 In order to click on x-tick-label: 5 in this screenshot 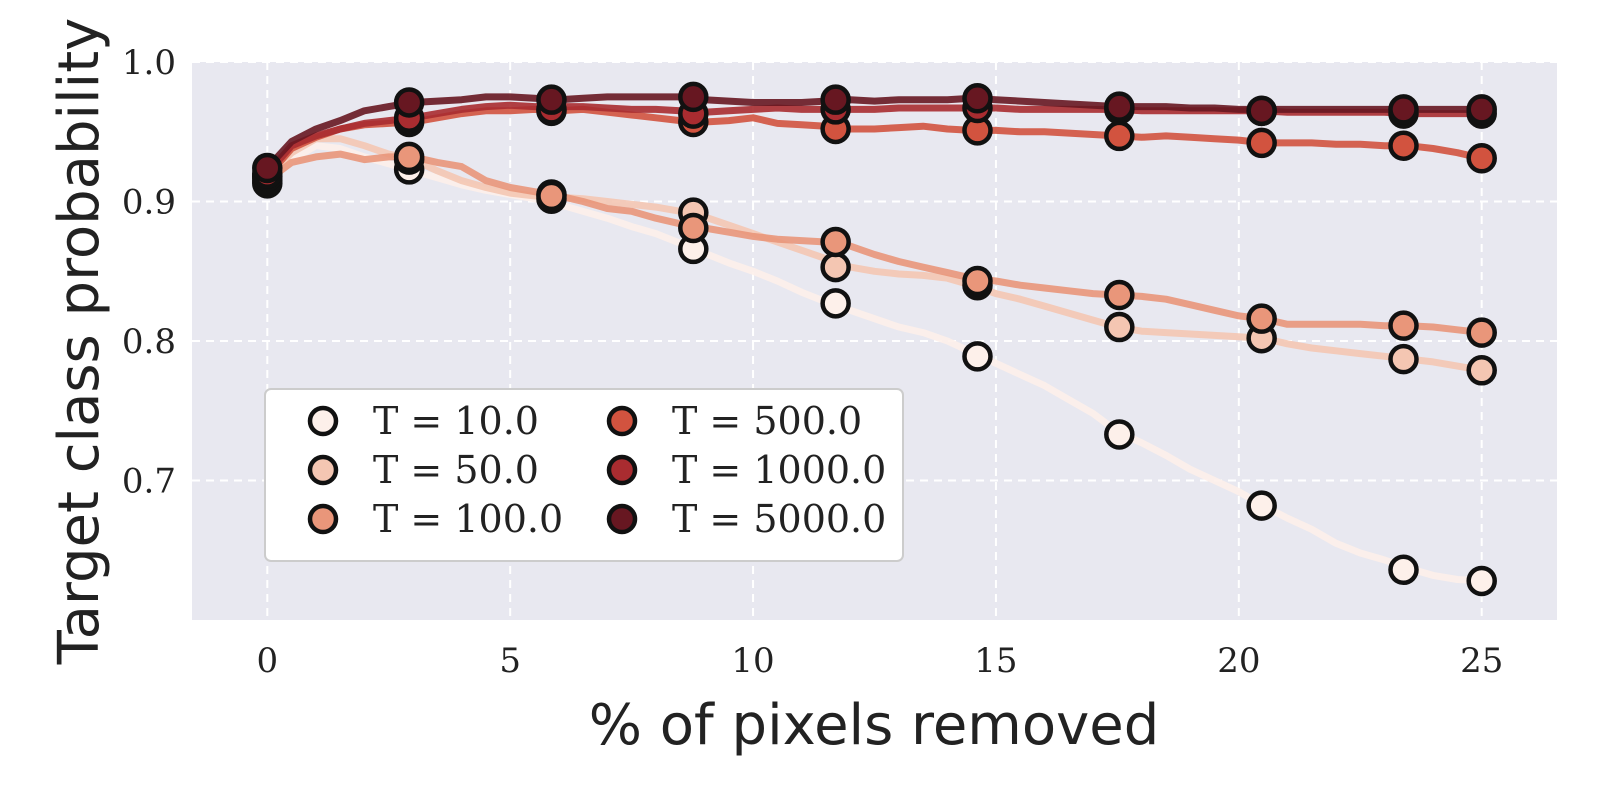, I will do `click(510, 661)`.